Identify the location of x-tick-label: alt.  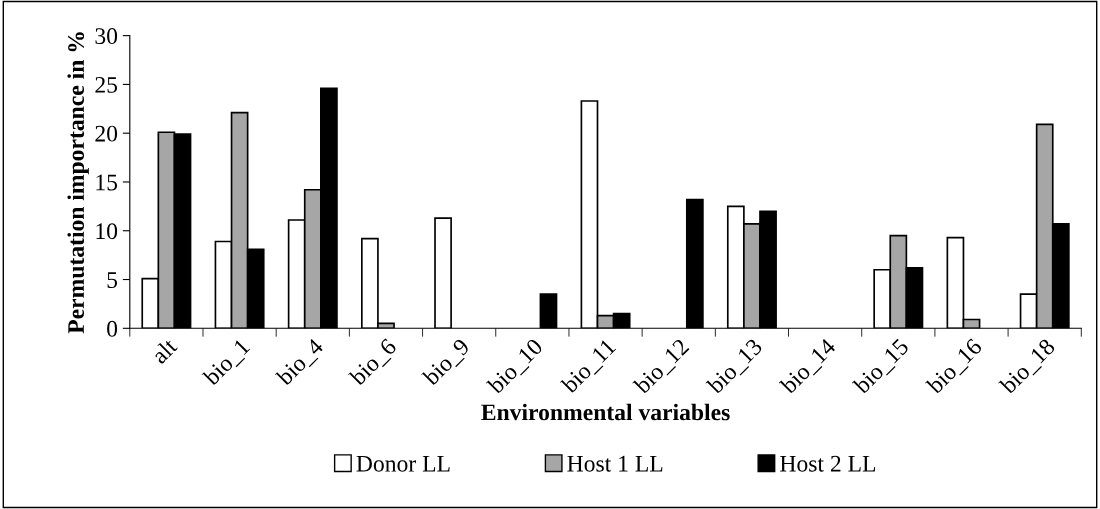
(164, 350).